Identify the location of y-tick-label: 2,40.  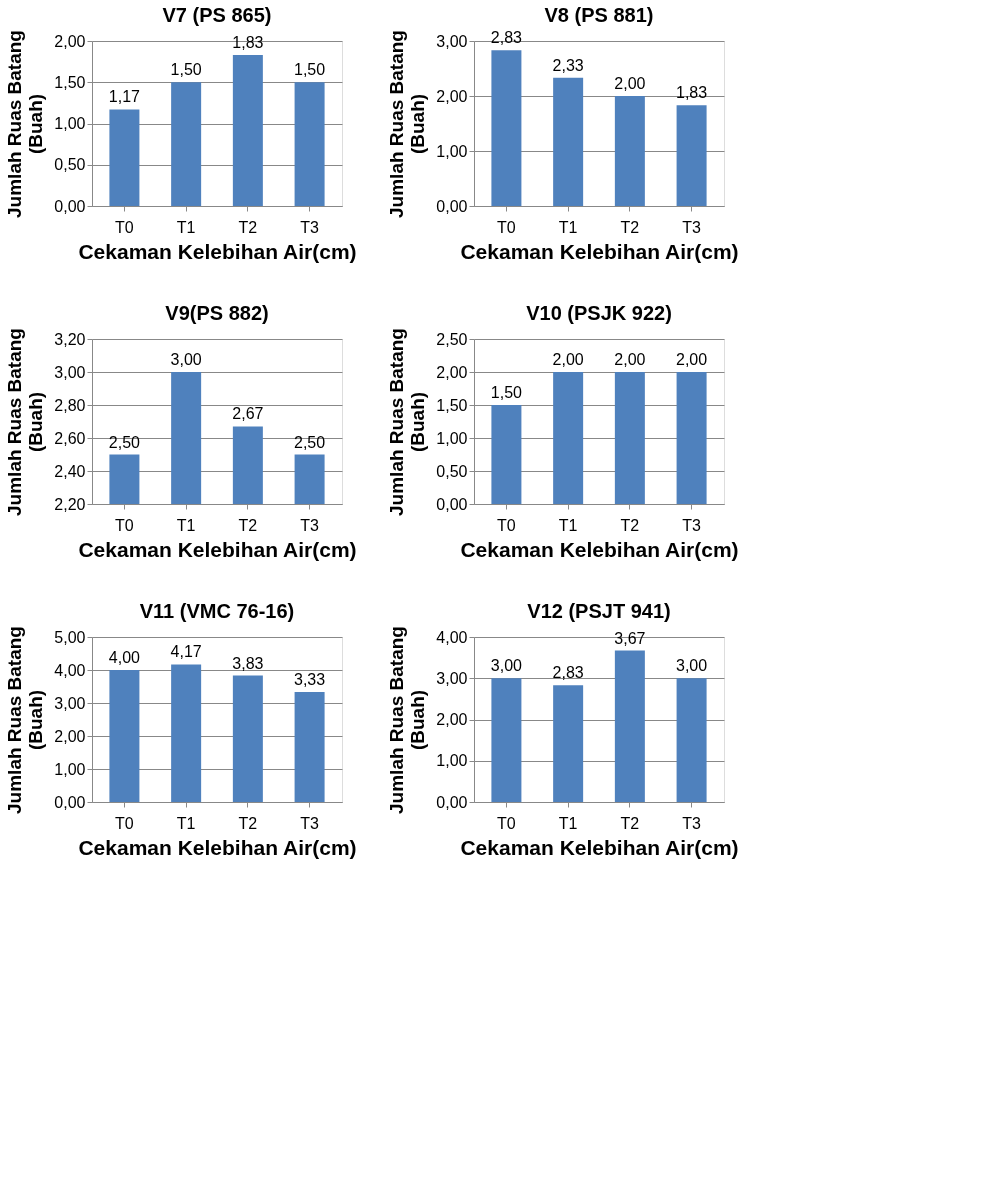
(70, 471).